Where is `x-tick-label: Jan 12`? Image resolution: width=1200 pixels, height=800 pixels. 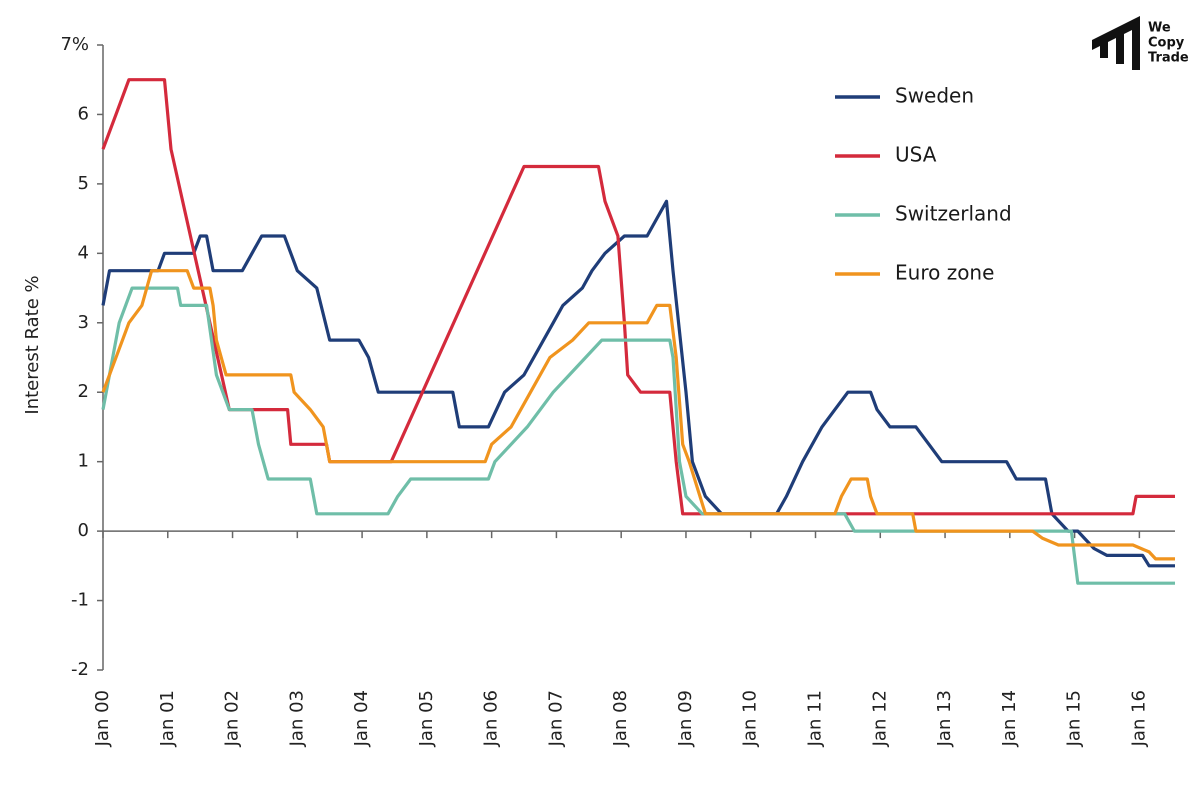 x-tick-label: Jan 12 is located at coordinates (879, 718).